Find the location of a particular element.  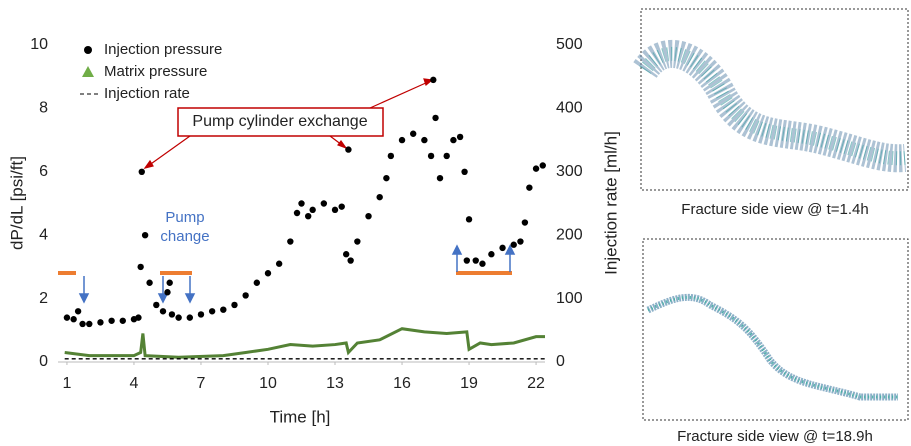

y2-tick-label: 500 is located at coordinates (569, 44).